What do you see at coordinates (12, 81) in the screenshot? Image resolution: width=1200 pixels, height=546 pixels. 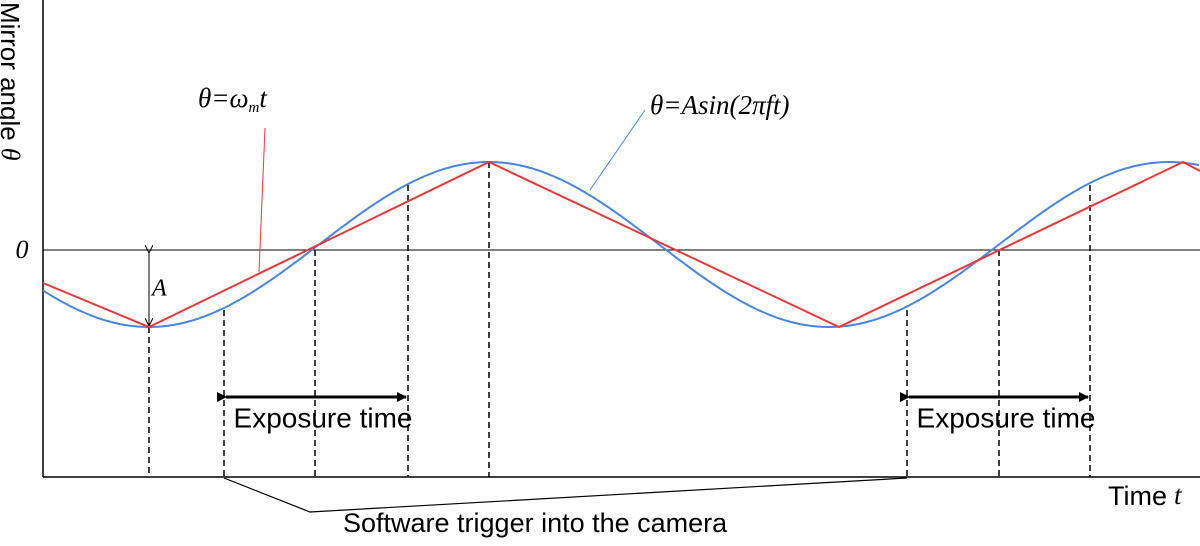 I see `y-axis-label: Mirror angleθ` at bounding box center [12, 81].